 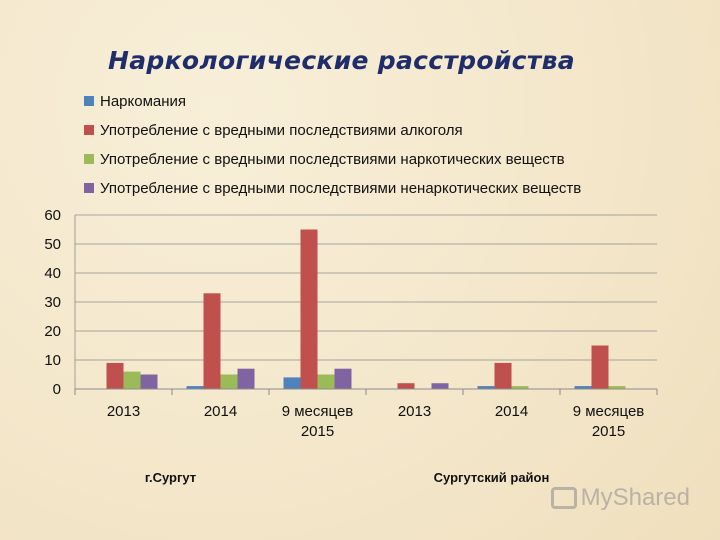 I want to click on watermark: MyShared, so click(x=620, y=498).